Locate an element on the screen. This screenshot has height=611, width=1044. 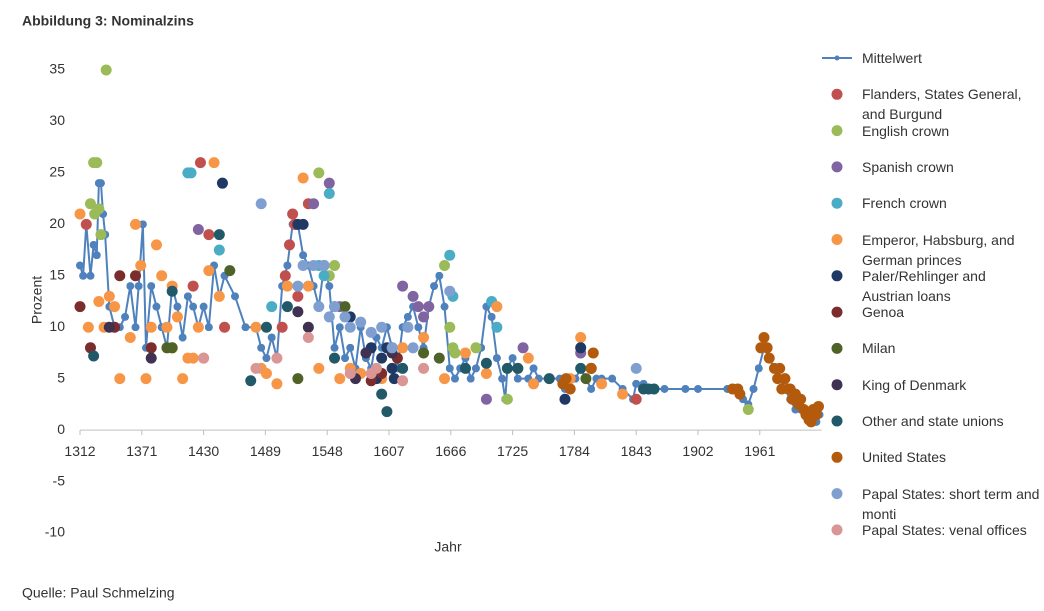
x-tick-label: 1607 is located at coordinates (388, 451).